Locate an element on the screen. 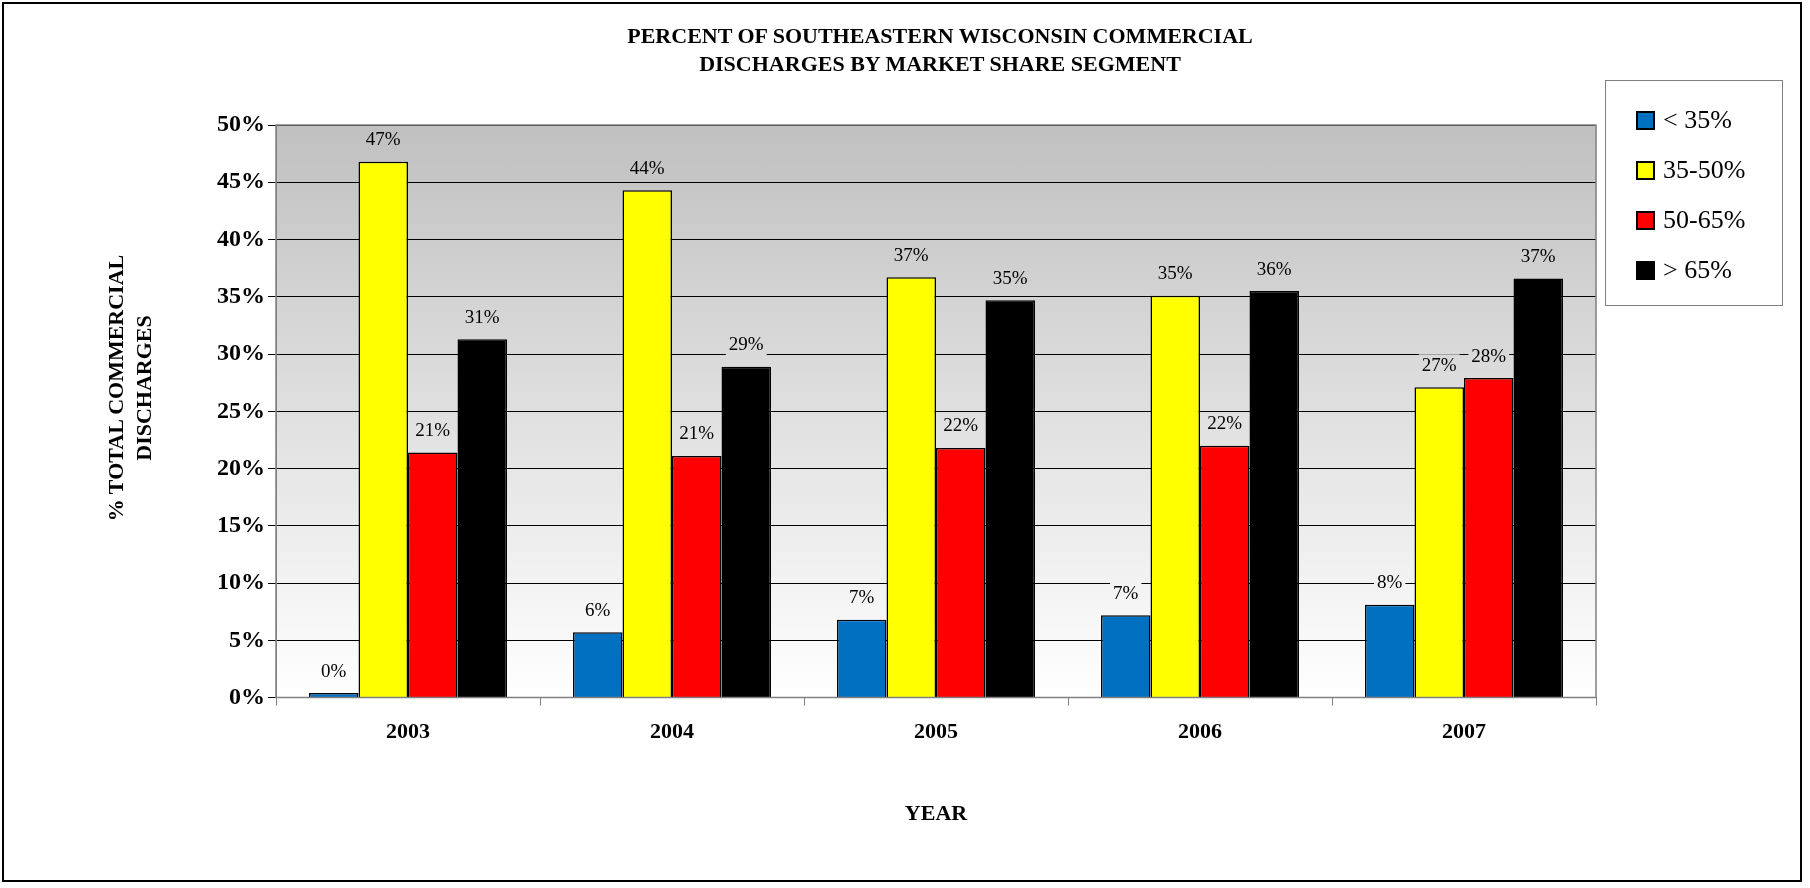 The height and width of the screenshot is (888, 1810). legend-label: 50-65% is located at coordinates (1704, 220).